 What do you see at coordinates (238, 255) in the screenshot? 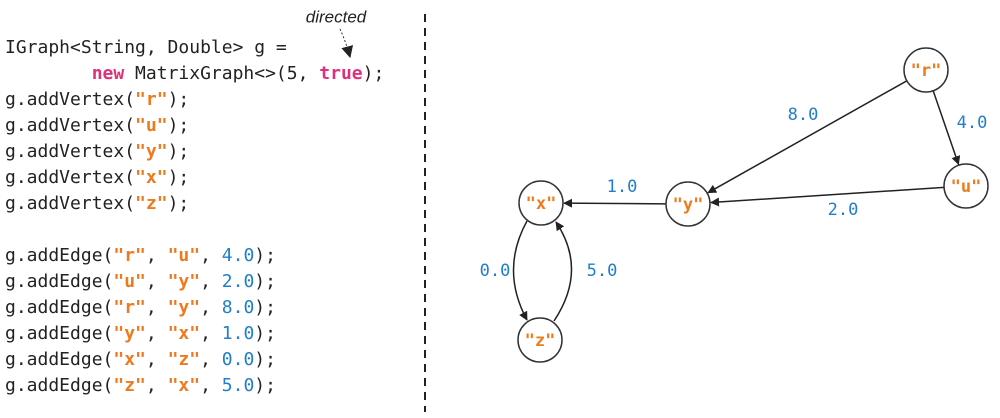
I see `code-number: 4.0` at bounding box center [238, 255].